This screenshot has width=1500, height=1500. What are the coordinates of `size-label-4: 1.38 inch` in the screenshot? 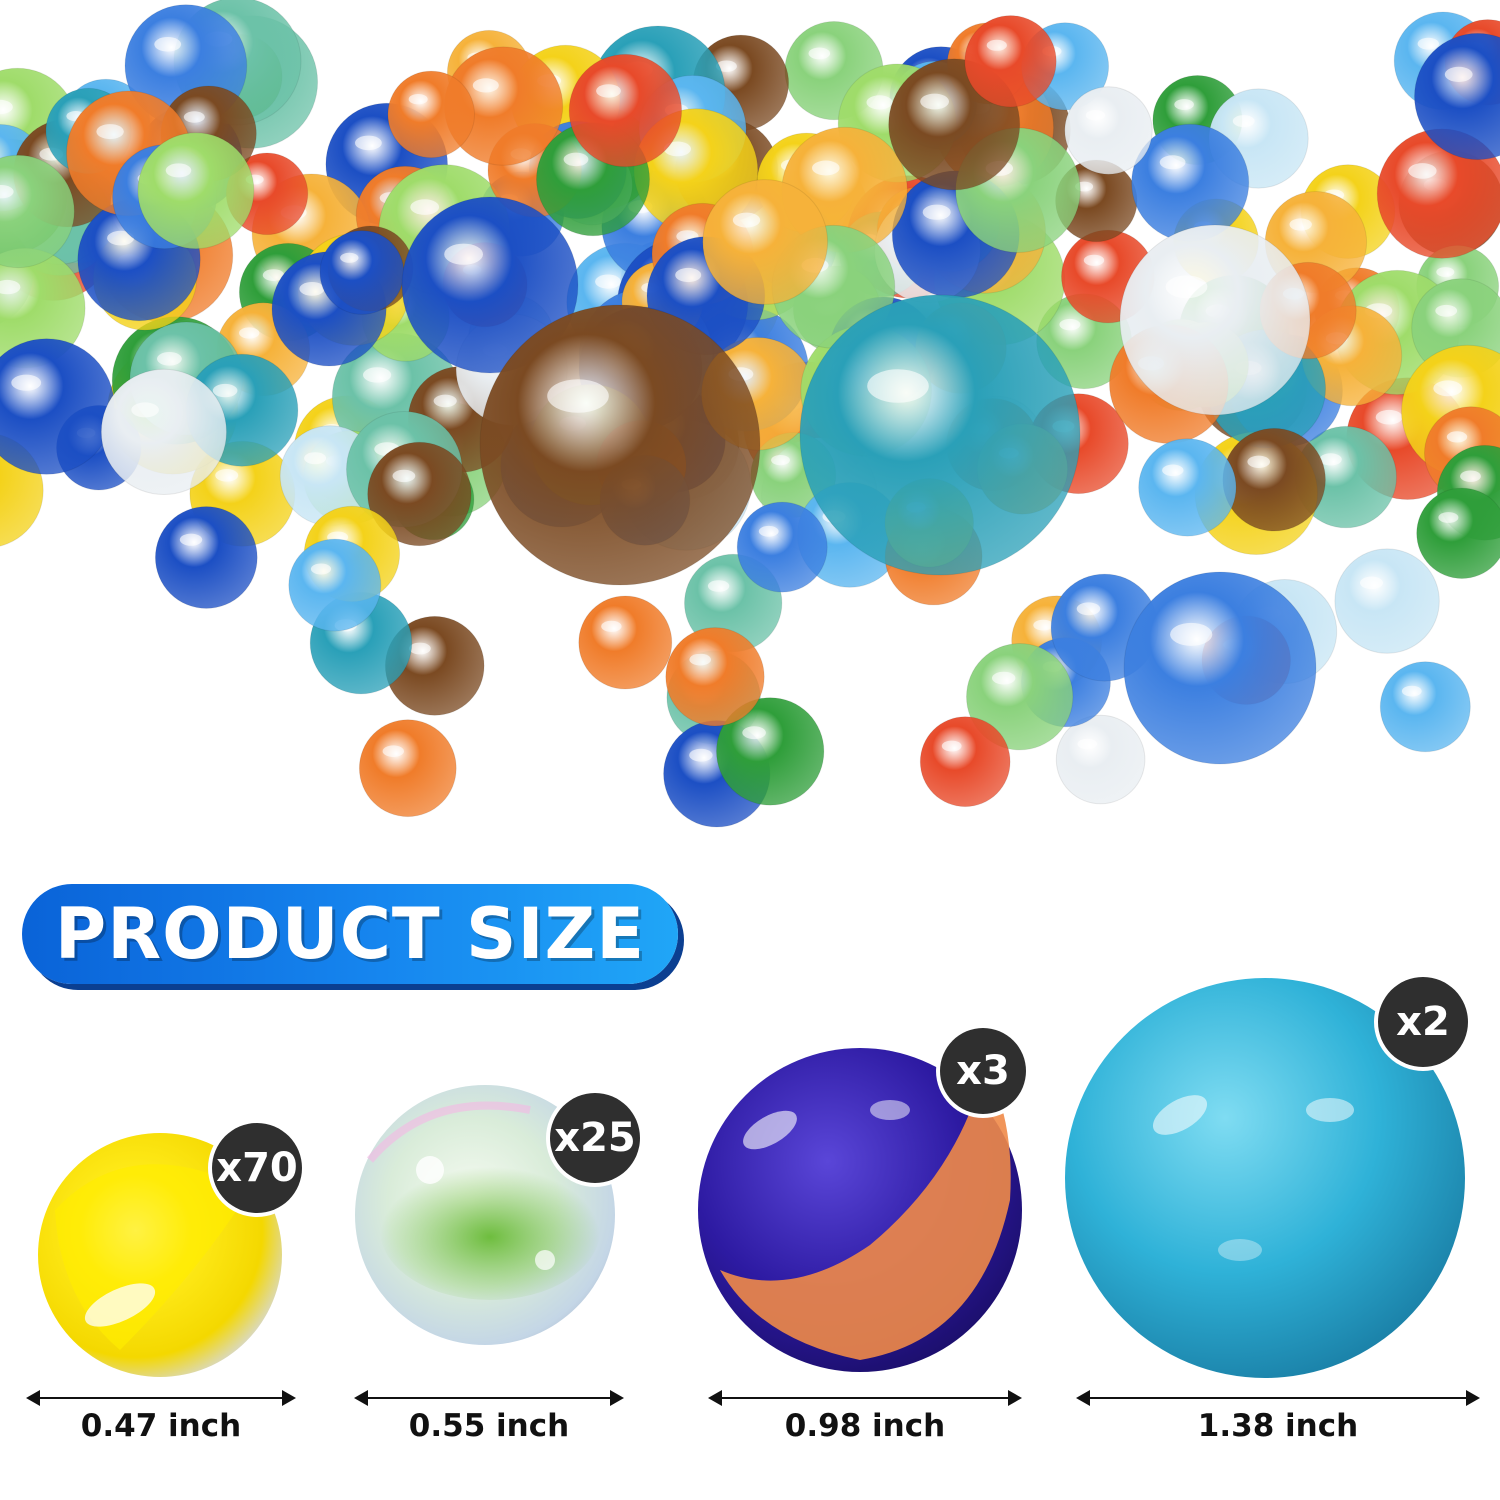 It's located at (1278, 1426).